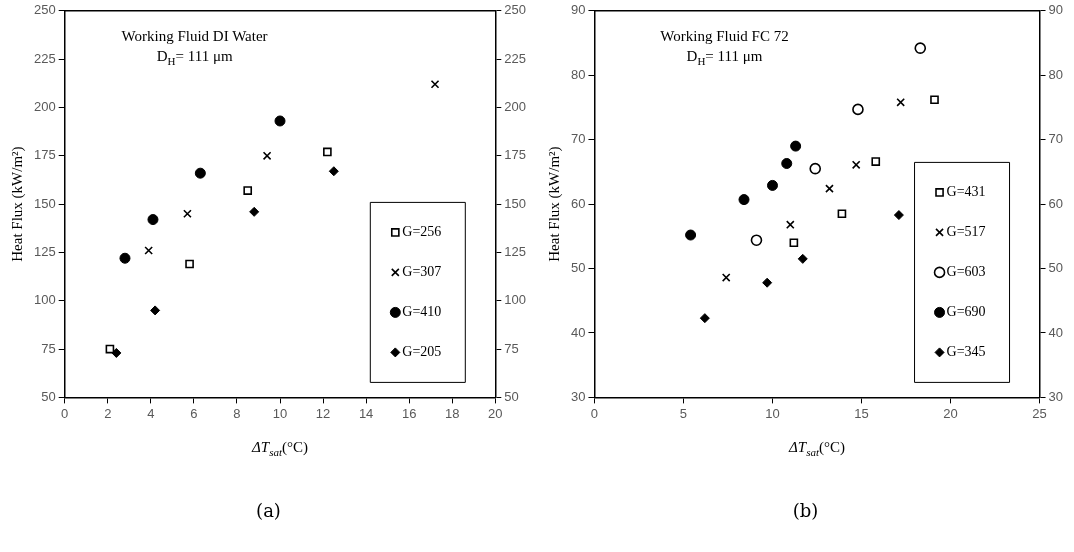 The width and height of the screenshot is (1074, 552). Describe the element at coordinates (1056, 332) in the screenshot. I see `y2-tick-label: 40` at that location.